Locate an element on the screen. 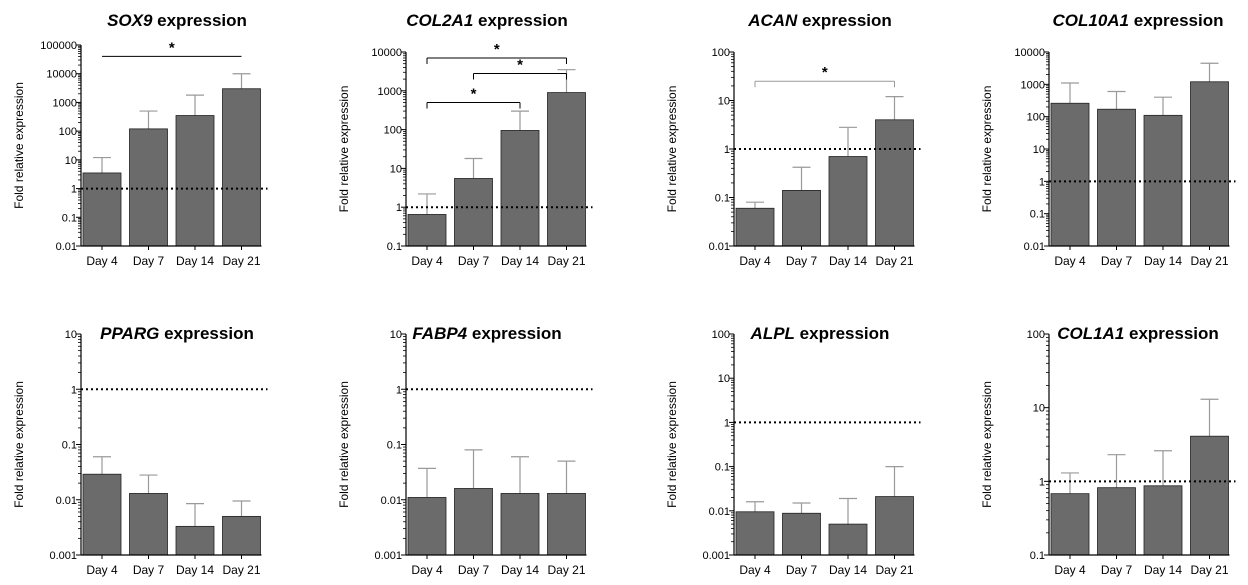  y-tick-label: 100000 is located at coordinates (58, 46).